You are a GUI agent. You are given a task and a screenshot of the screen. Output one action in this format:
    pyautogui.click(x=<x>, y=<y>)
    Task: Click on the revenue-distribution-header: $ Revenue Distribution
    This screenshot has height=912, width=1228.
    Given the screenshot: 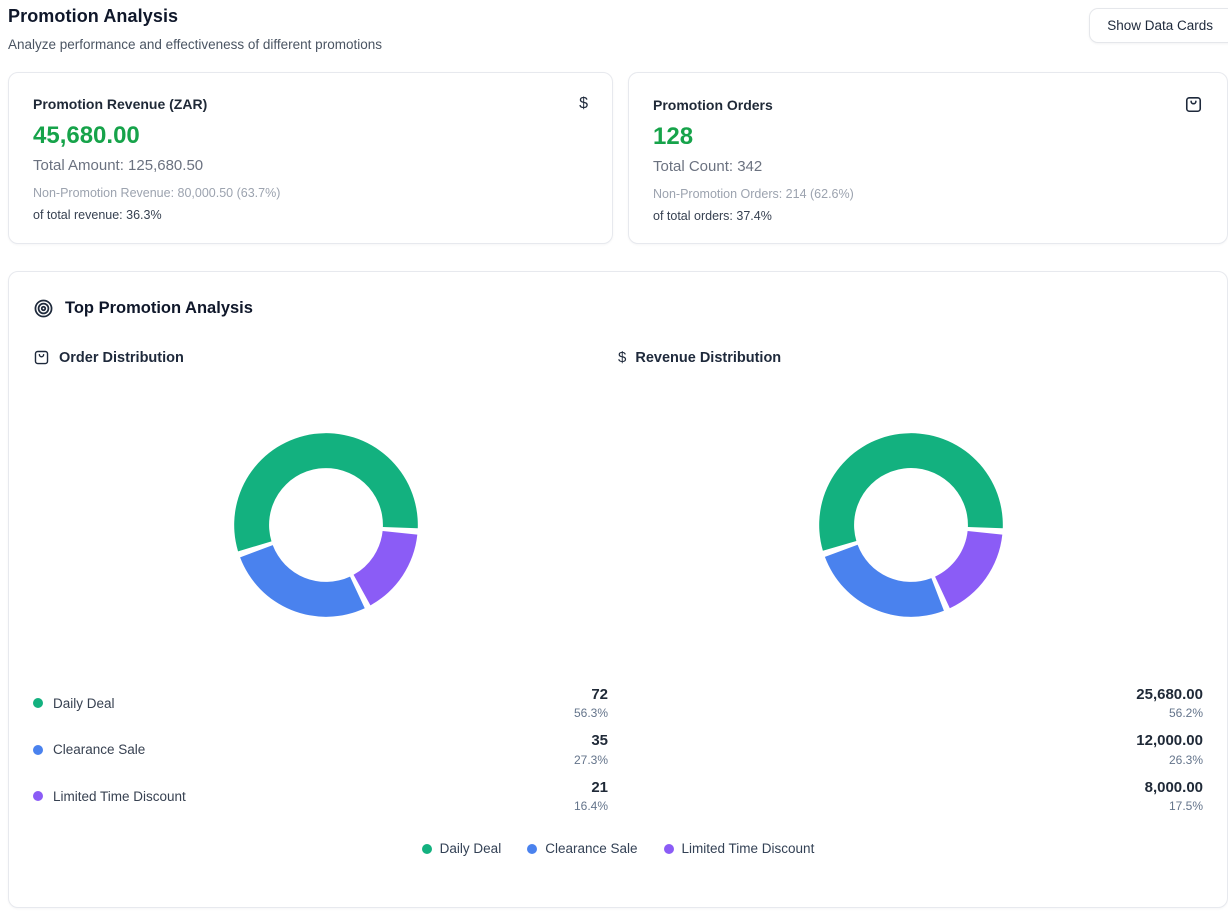 What is the action you would take?
    pyautogui.click(x=910, y=357)
    